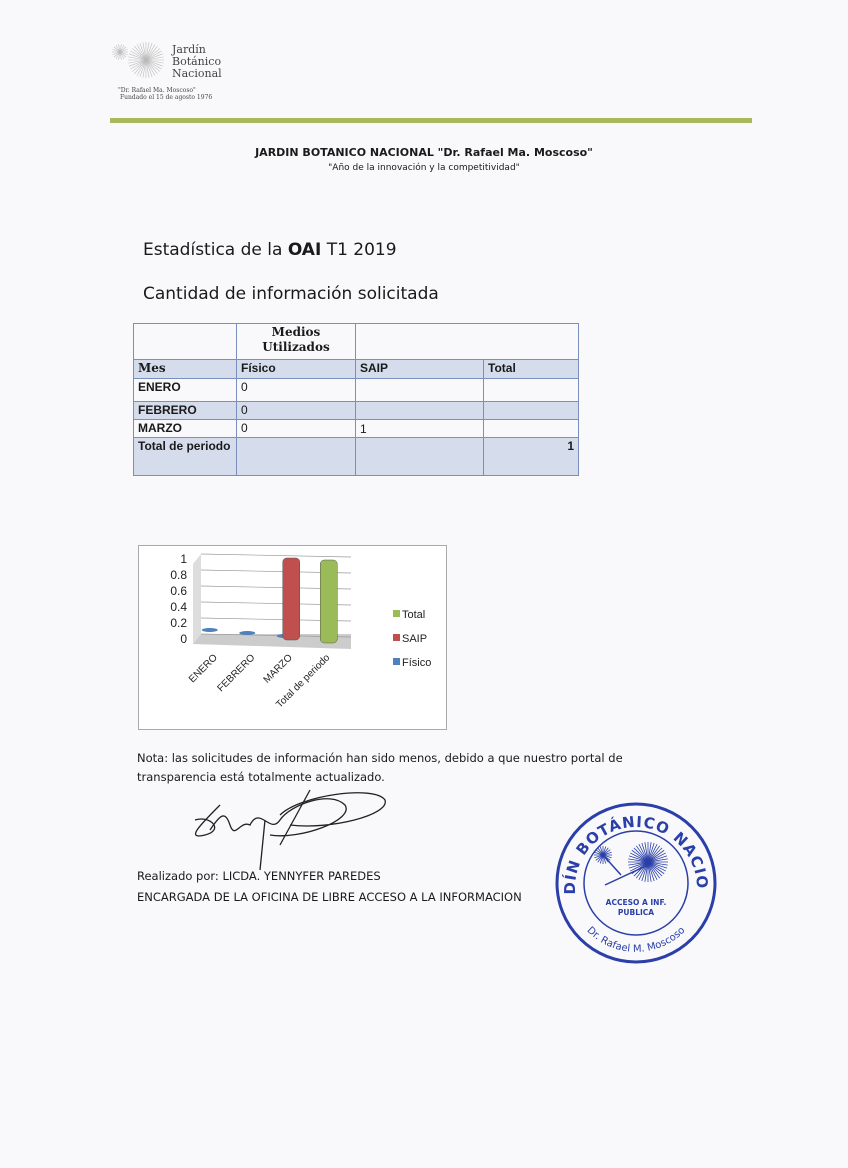 This screenshot has height=1168, width=848. Describe the element at coordinates (189, 49) in the screenshot. I see `logo-line: Jardín` at that location.